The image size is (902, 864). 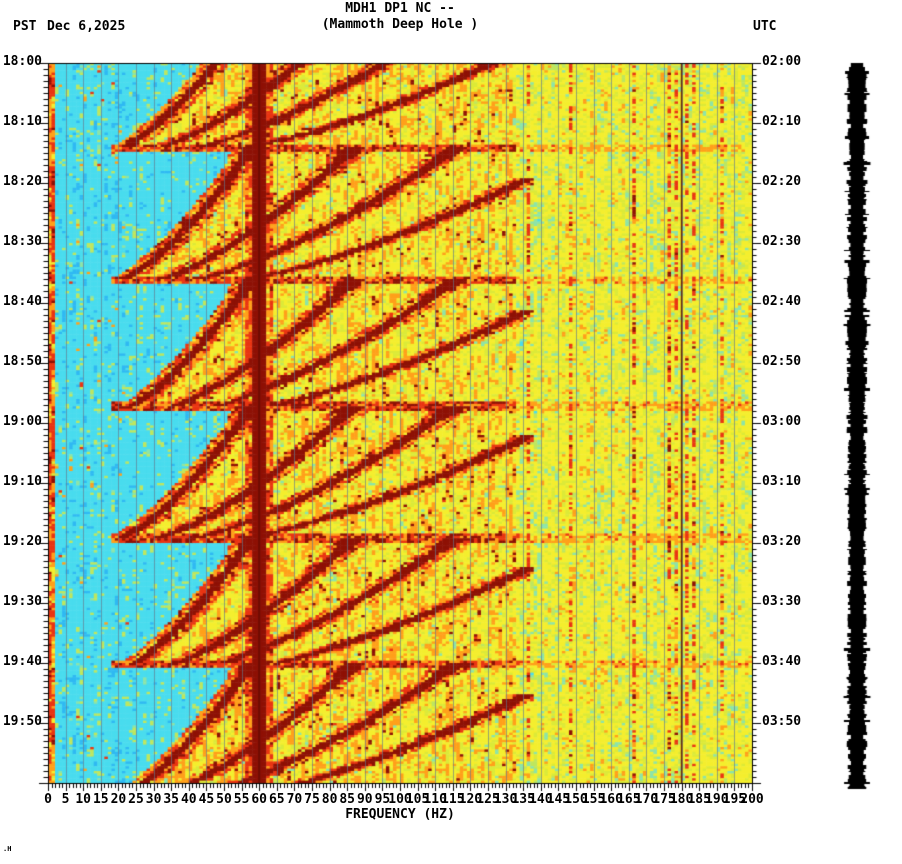 What do you see at coordinates (22, 241) in the screenshot?
I see `left-time-tick-label: 18:30` at bounding box center [22, 241].